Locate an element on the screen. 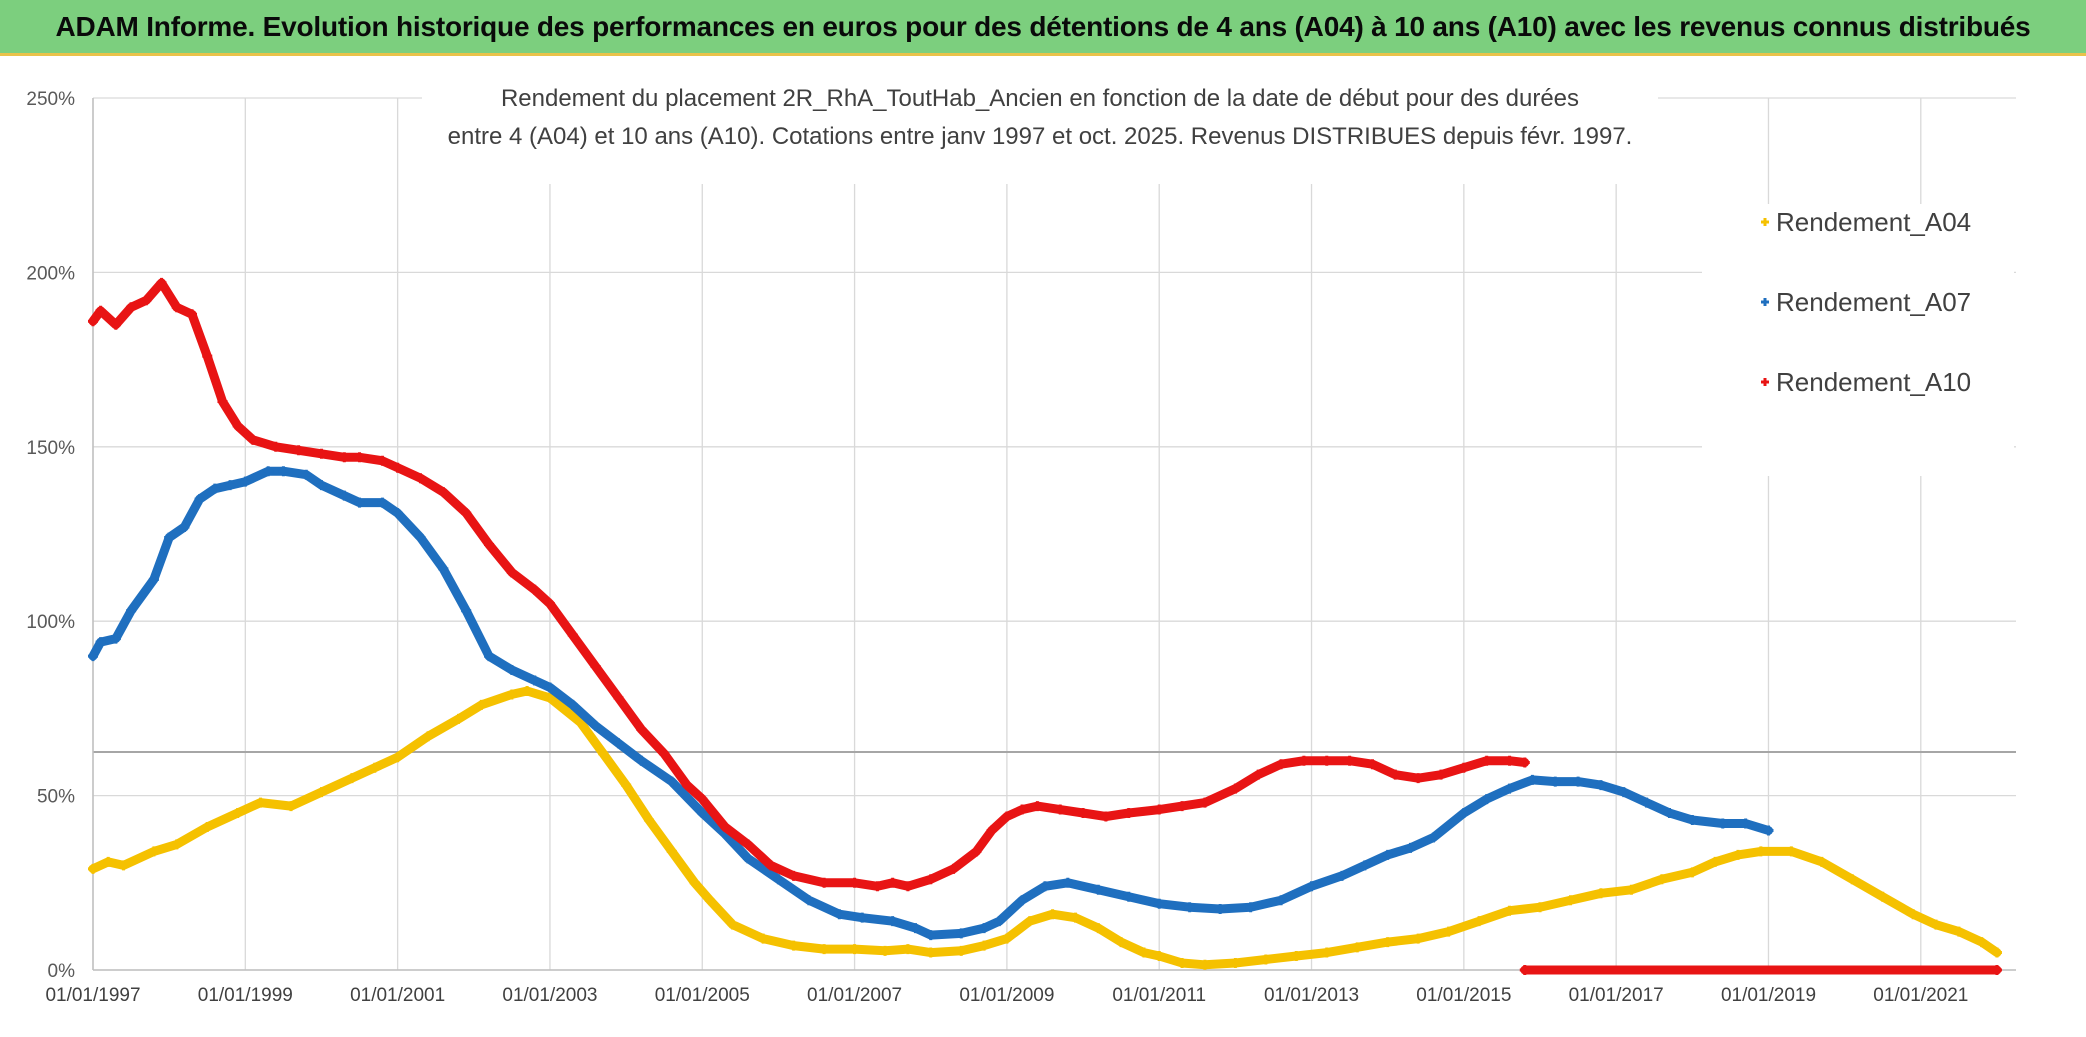 Image resolution: width=2086 pixels, height=1037 pixels. x-tick-label: 01/01/2017 is located at coordinates (1616, 995).